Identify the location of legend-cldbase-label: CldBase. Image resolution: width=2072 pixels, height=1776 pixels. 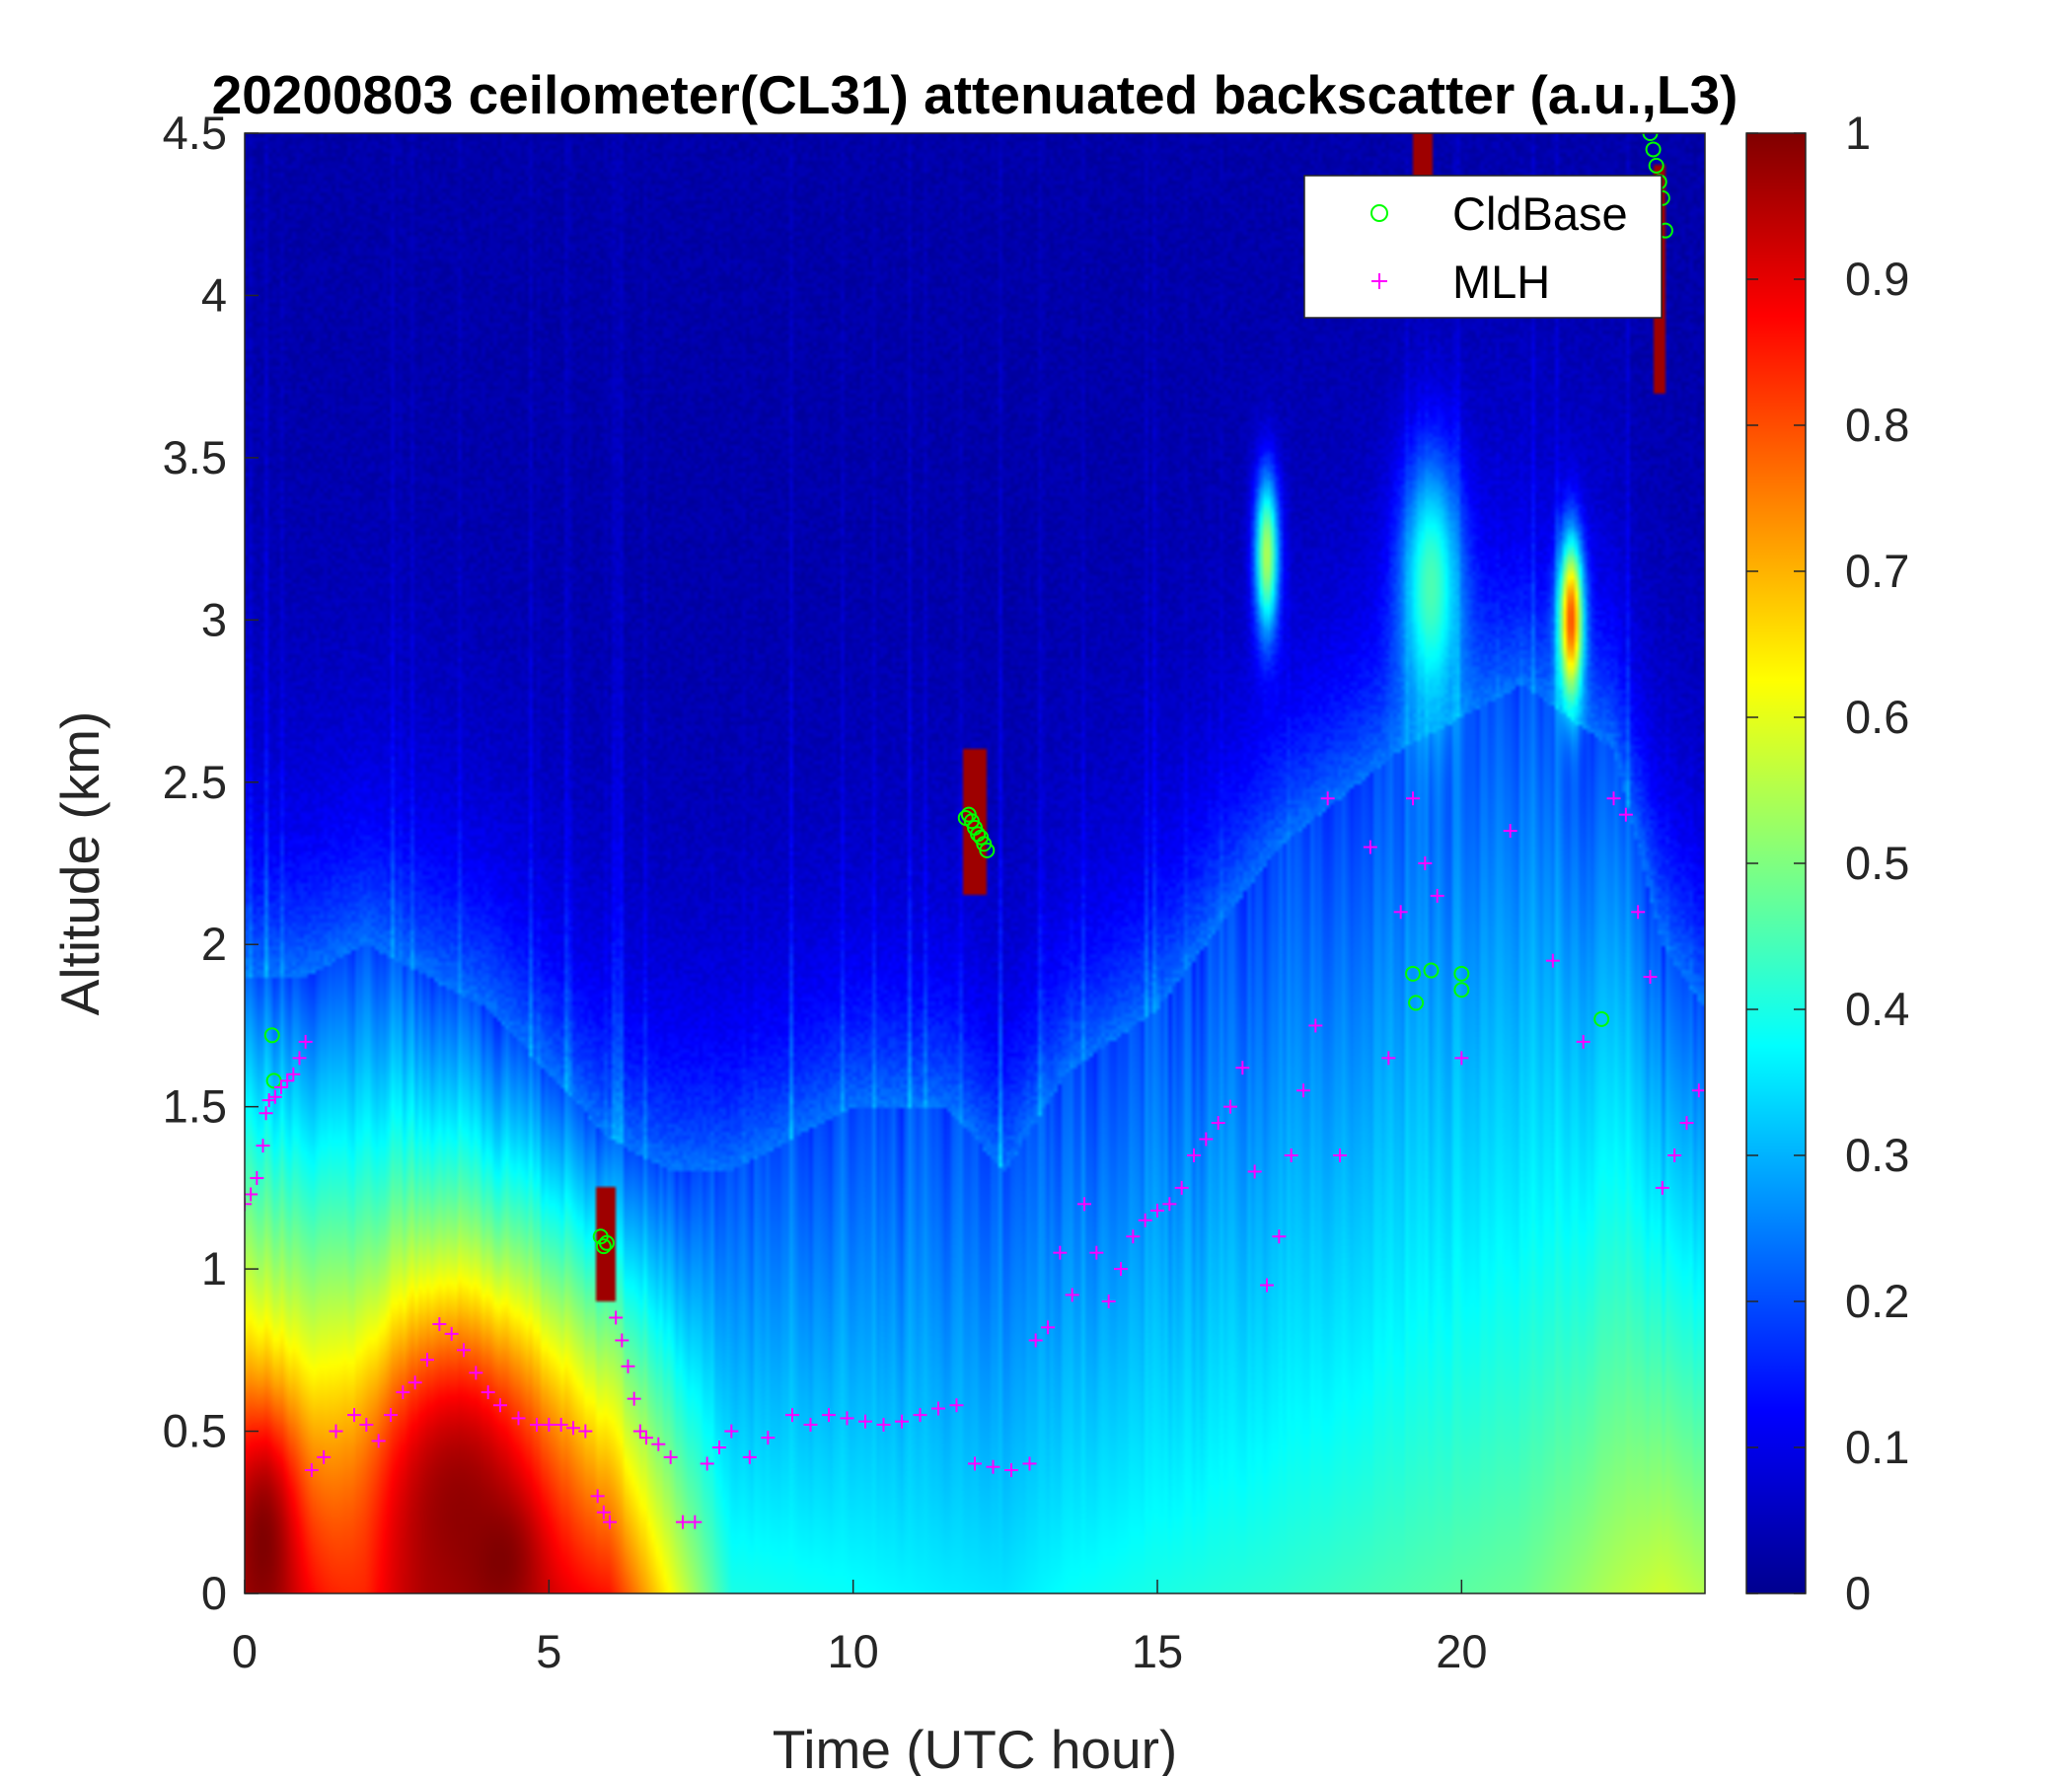
(1540, 214).